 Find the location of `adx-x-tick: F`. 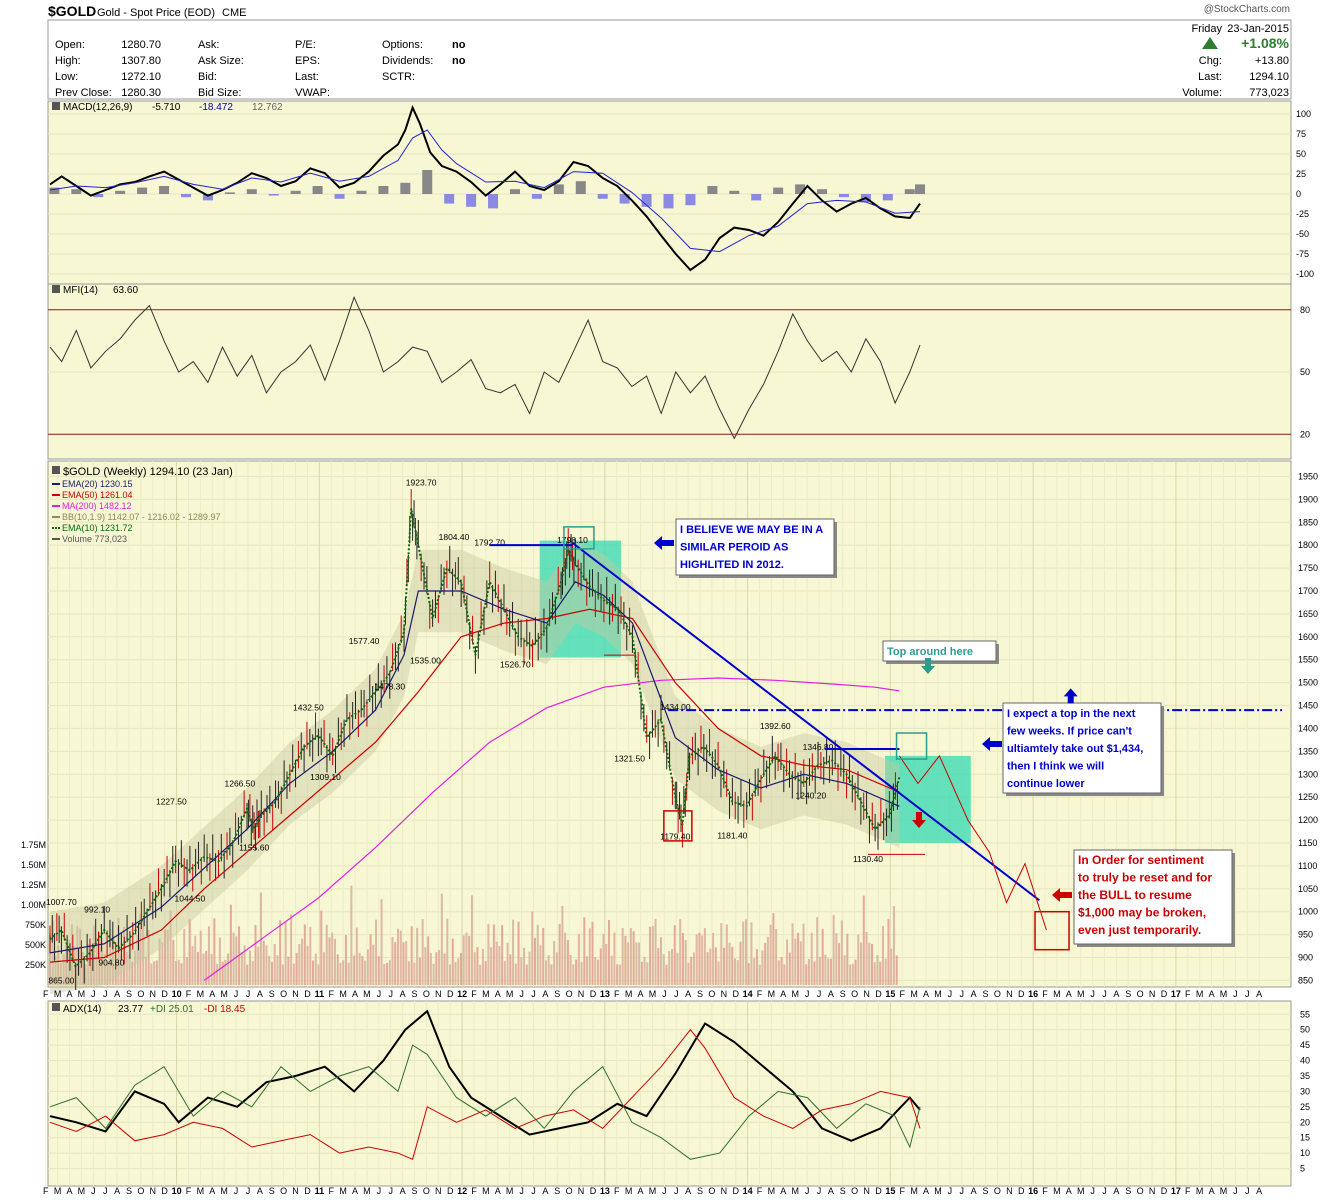

adx-x-tick: F is located at coordinates (1188, 1191).